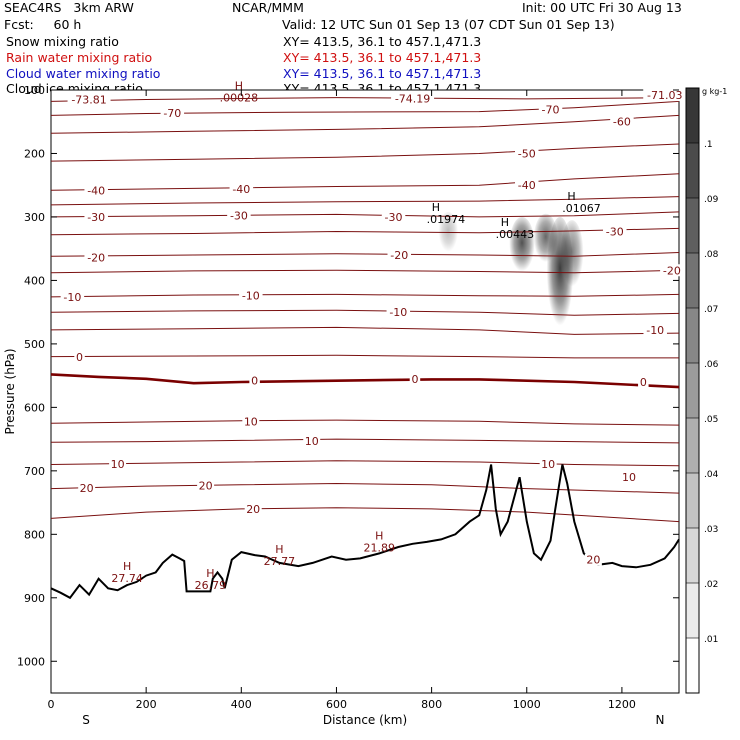 The width and height of the screenshot is (740, 740). I want to click on contour-label-31: 20, so click(206, 485).